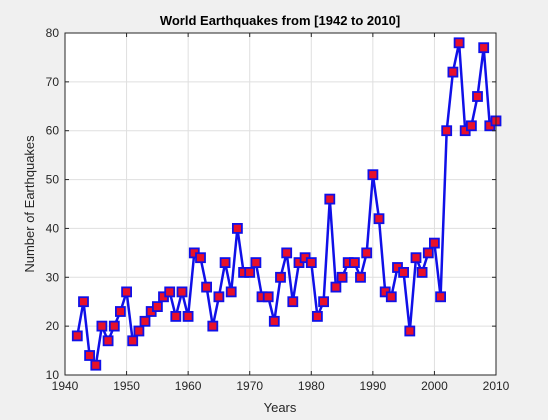 The width and height of the screenshot is (548, 420). Describe the element at coordinates (53, 180) in the screenshot. I see `y-tick-label: 50` at that location.